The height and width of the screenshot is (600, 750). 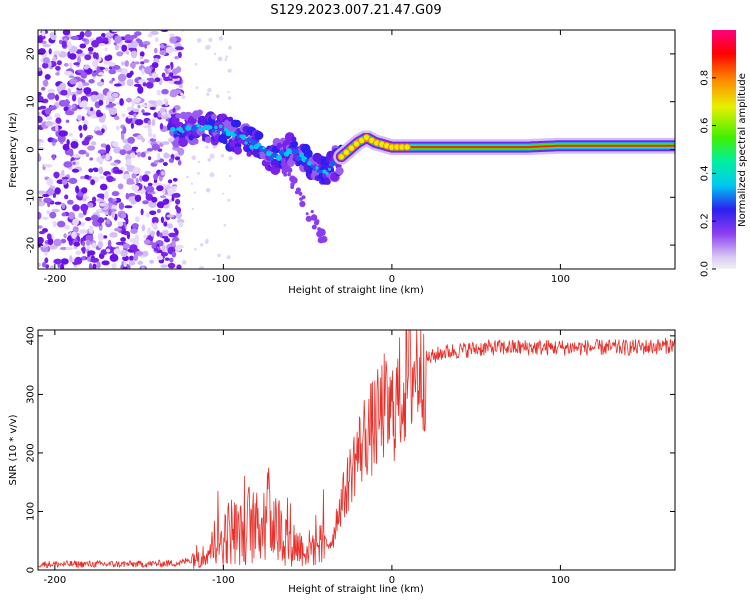 What do you see at coordinates (705, 126) in the screenshot?
I see `colorbar-tick-label: 0.6` at bounding box center [705, 126].